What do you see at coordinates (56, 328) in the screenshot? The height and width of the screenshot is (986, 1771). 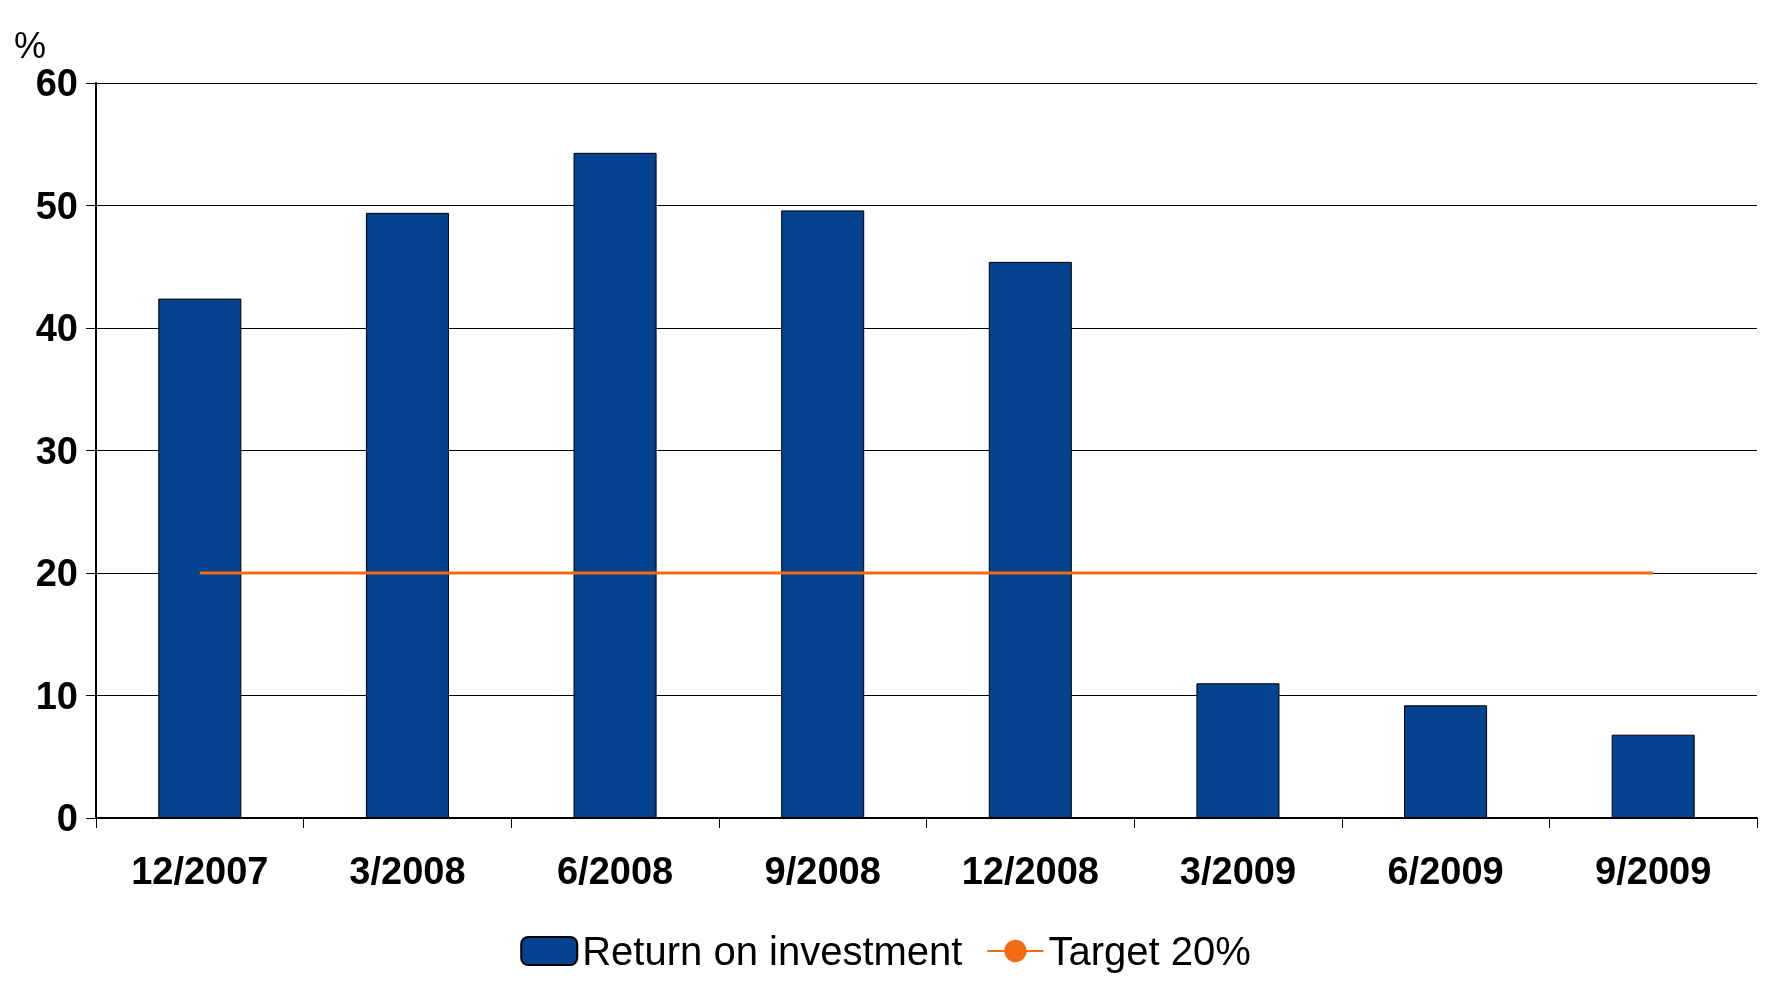 I see `y-tick-label: 40` at bounding box center [56, 328].